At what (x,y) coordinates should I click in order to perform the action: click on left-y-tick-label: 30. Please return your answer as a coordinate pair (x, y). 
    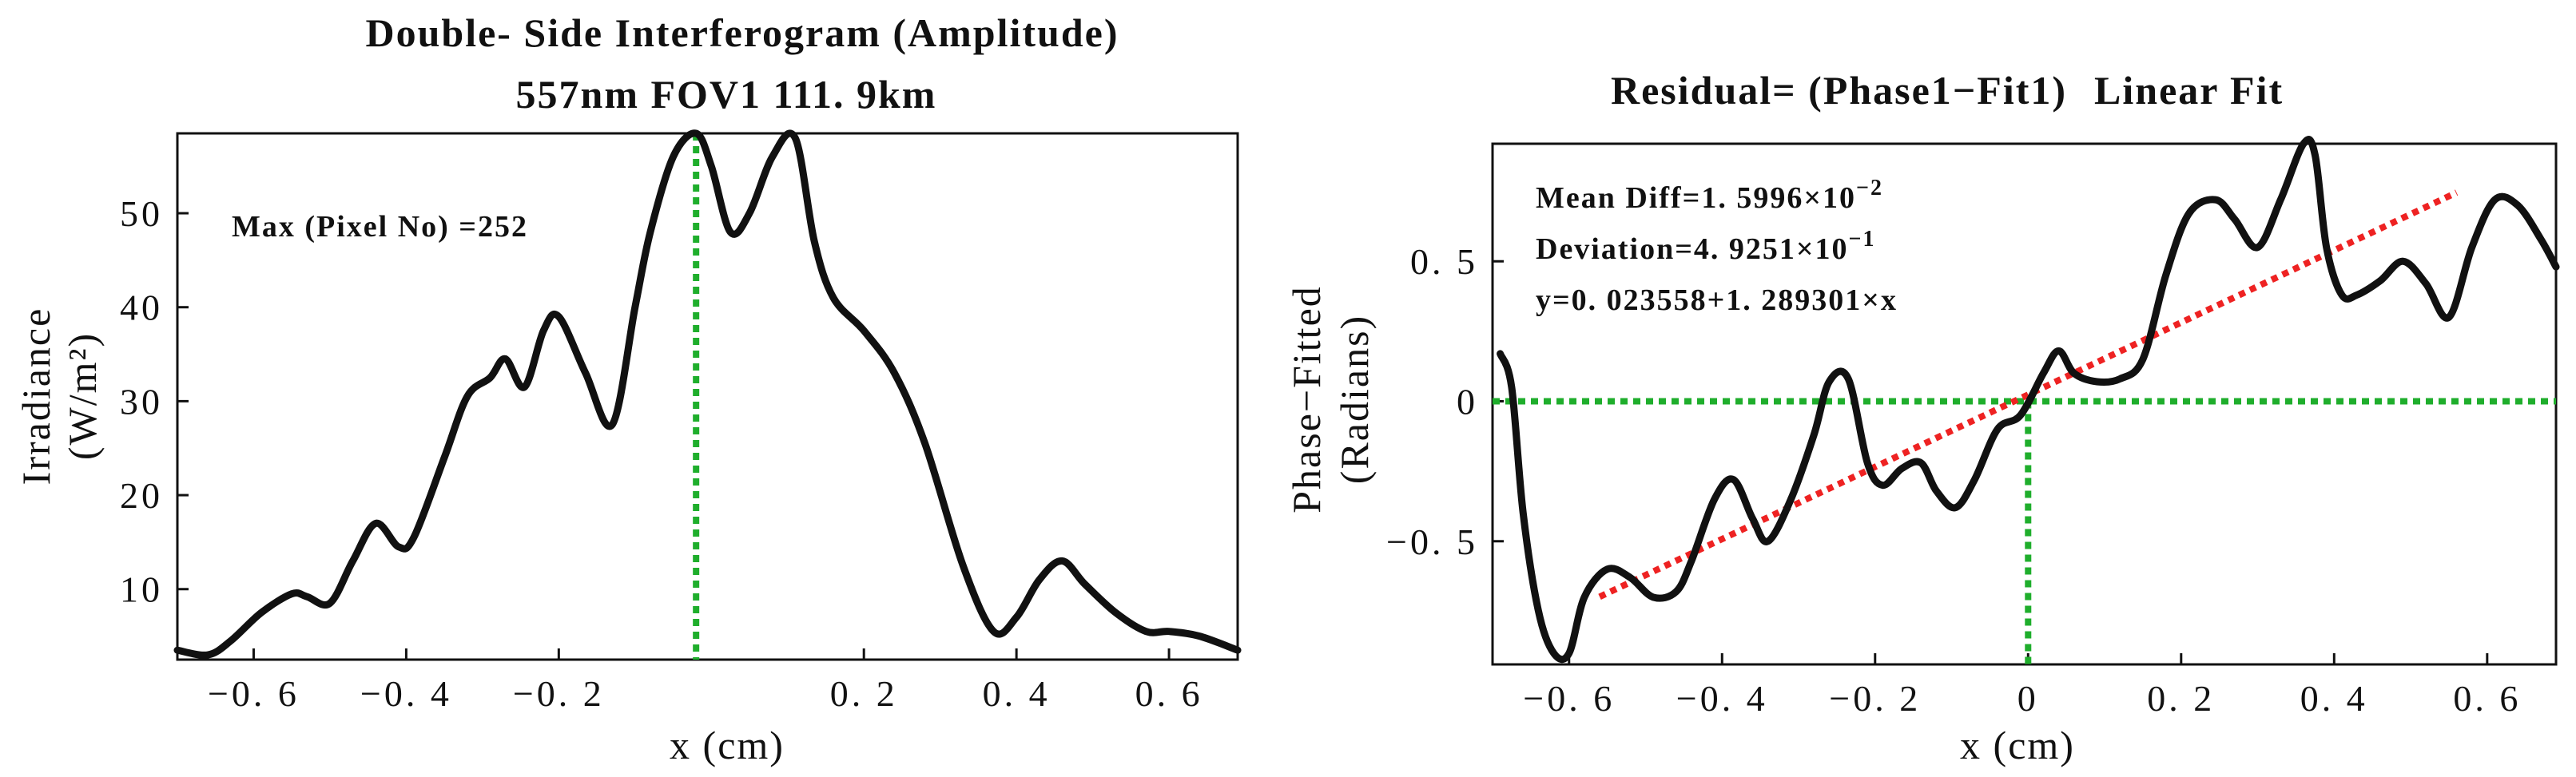
    Looking at the image, I should click on (141, 402).